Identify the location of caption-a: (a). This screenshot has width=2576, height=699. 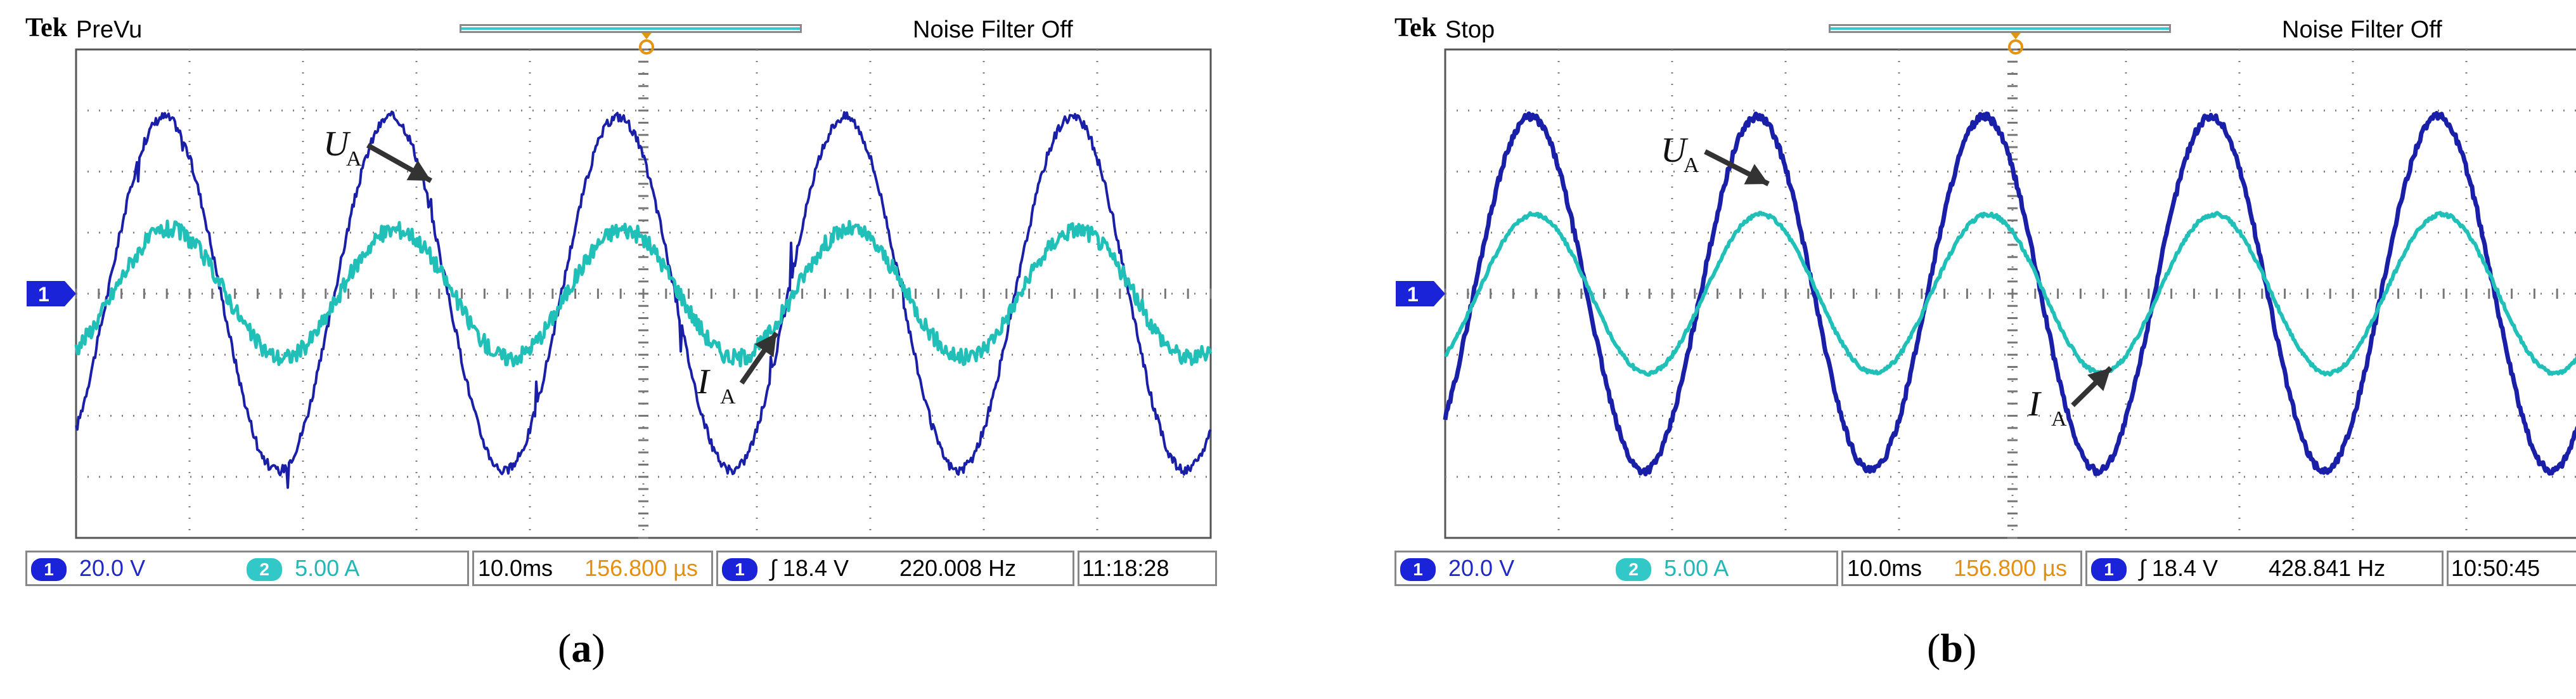
(581, 647).